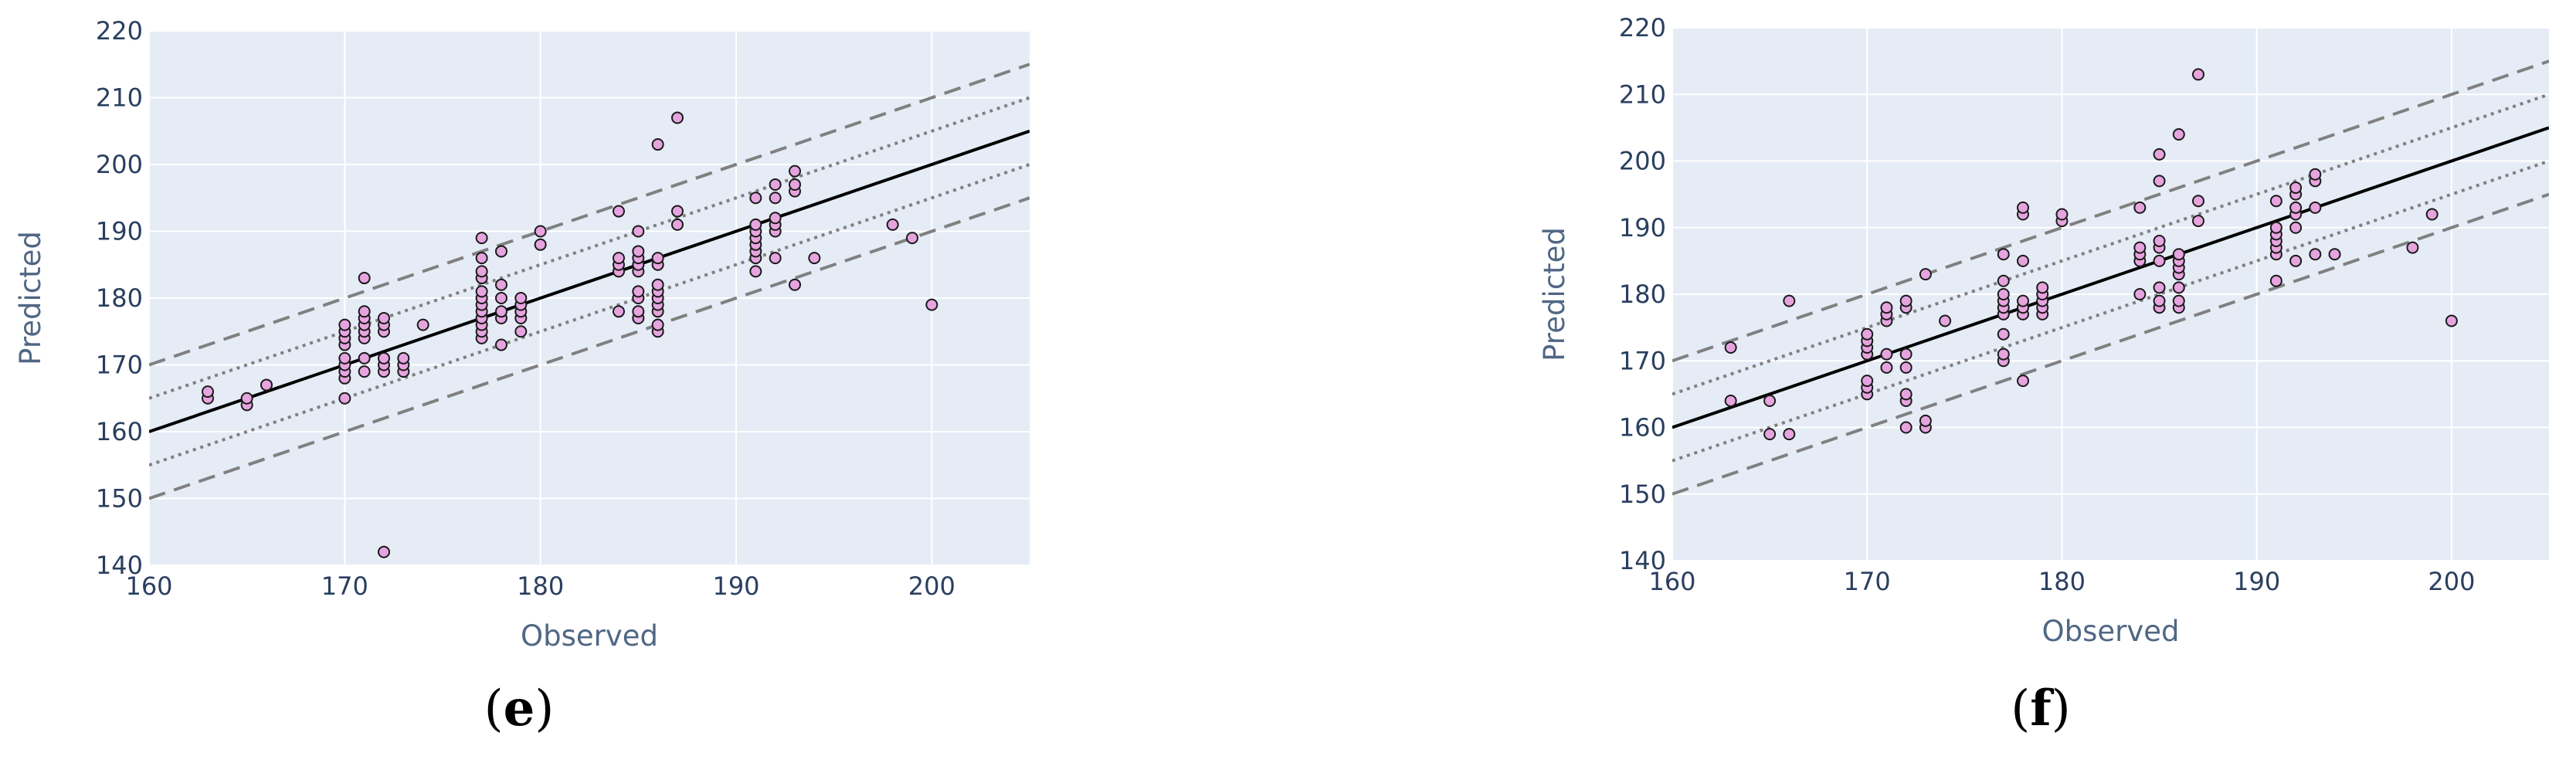  I want to click on y-tick-label: 200, so click(120, 165).